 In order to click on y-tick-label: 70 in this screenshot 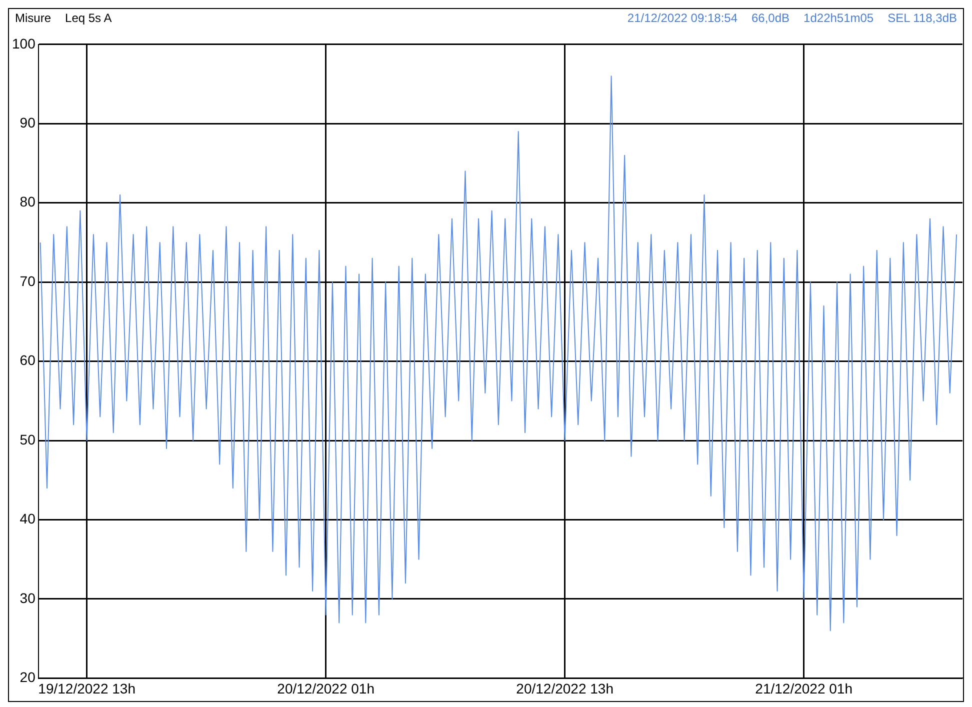, I will do `click(28, 280)`.